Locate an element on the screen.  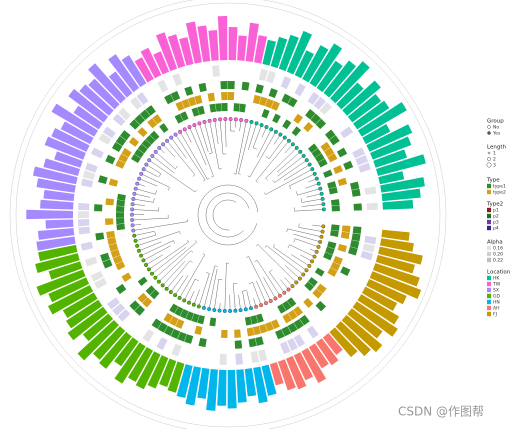
legend-title: Type is located at coordinates (493, 181).